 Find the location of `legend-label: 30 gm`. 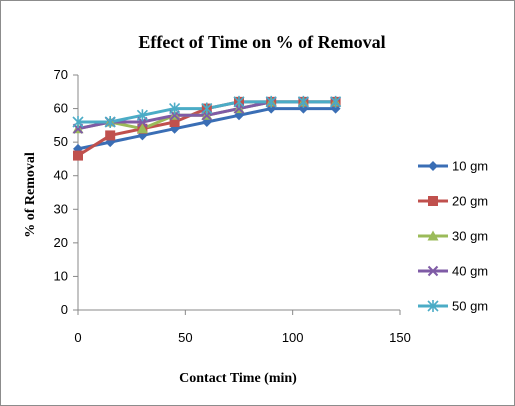

legend-label: 30 gm is located at coordinates (470, 236).